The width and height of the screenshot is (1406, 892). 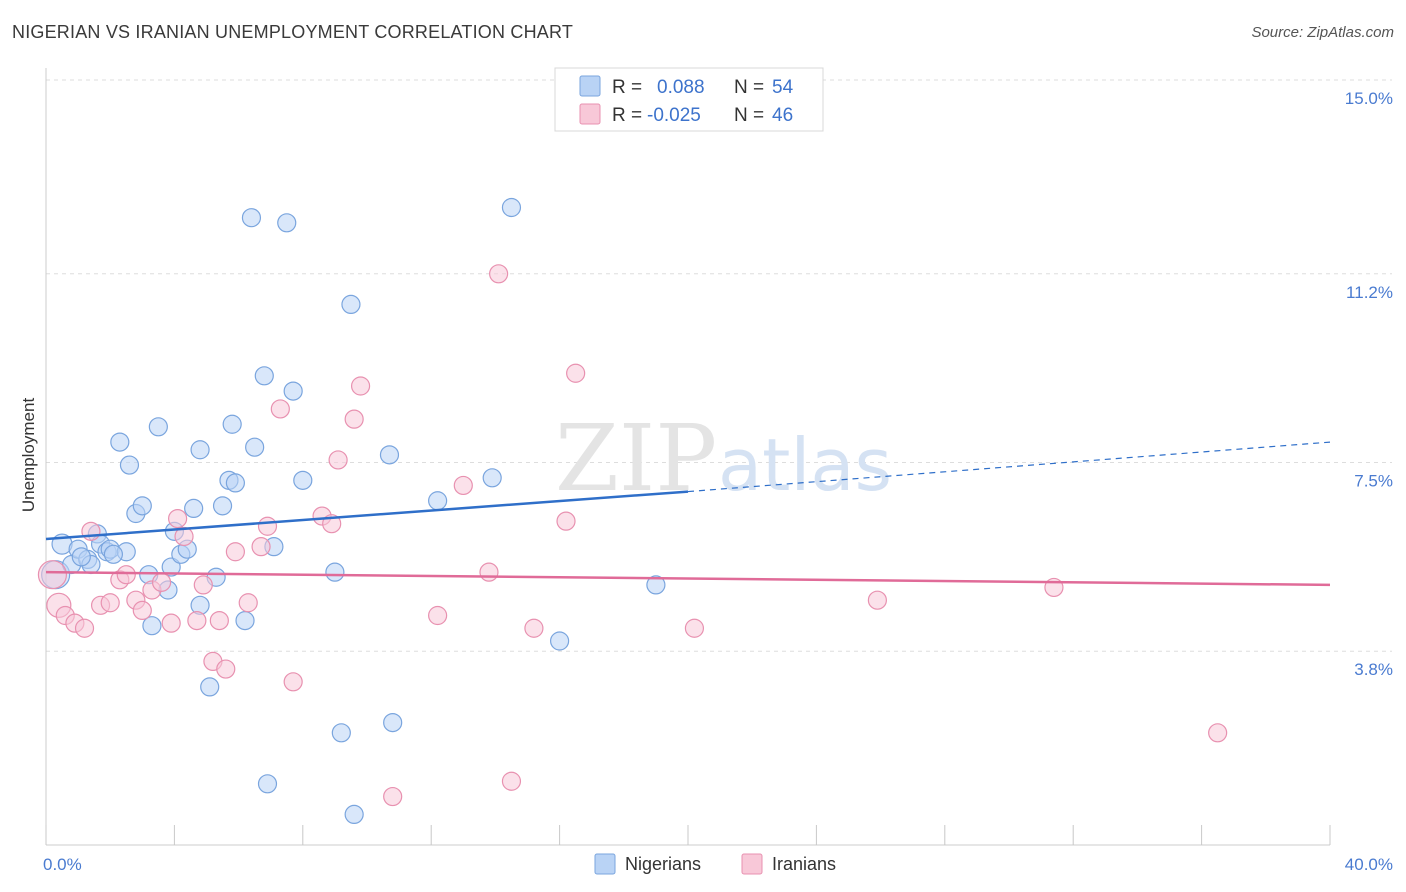 I want to click on legend-box: R = 0.088 N = 54 R = -0.025 N = 46, so click(x=689, y=99).